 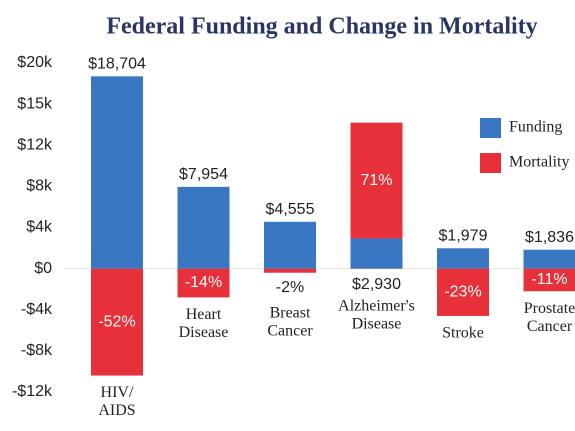 What do you see at coordinates (539, 162) in the screenshot?
I see `legend-label: Mortality` at bounding box center [539, 162].